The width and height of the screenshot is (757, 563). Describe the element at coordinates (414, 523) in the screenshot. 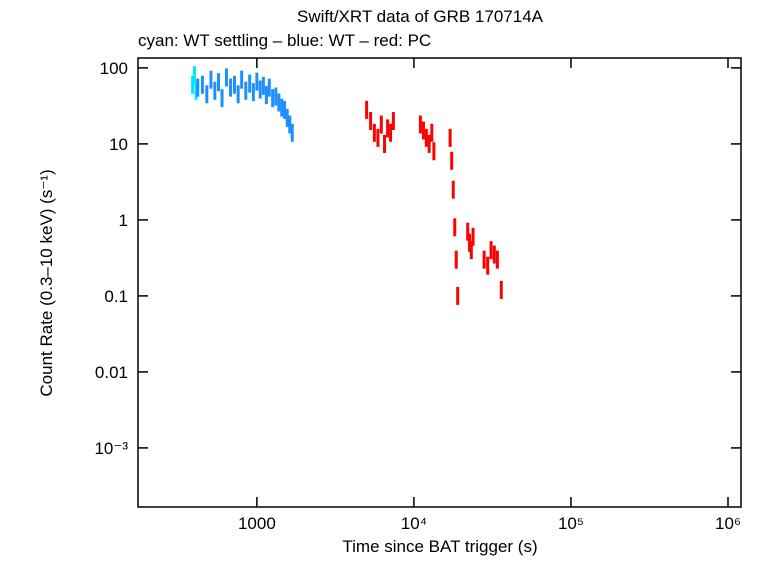

I see `x-tick-label: 10⁴` at that location.